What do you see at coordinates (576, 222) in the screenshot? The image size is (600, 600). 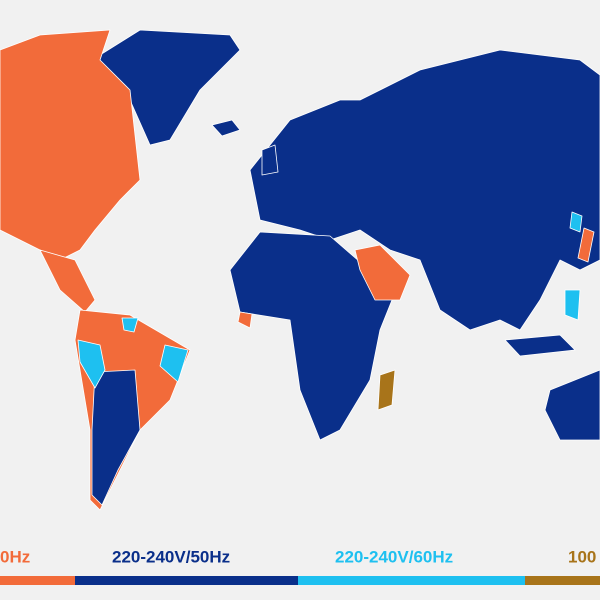 I see `korea-region` at bounding box center [576, 222].